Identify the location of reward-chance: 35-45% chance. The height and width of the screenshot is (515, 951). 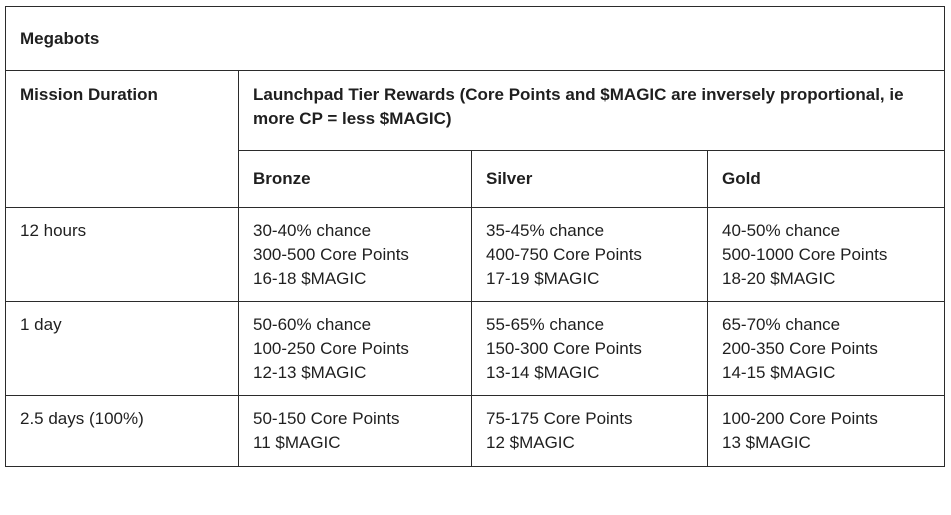
(545, 230).